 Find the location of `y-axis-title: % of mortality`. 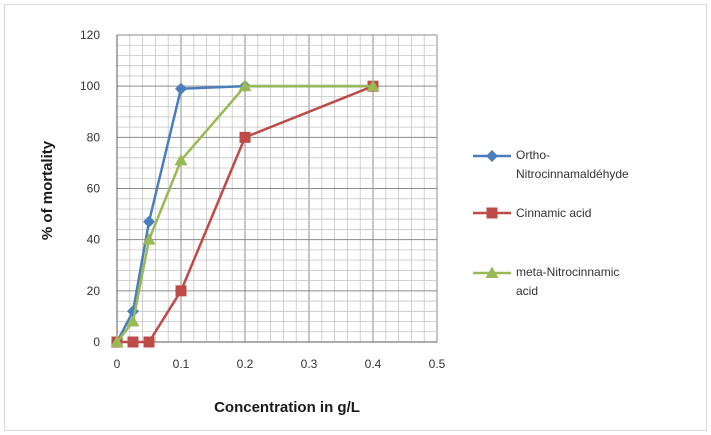

y-axis-title: % of mortality is located at coordinates (47, 190).